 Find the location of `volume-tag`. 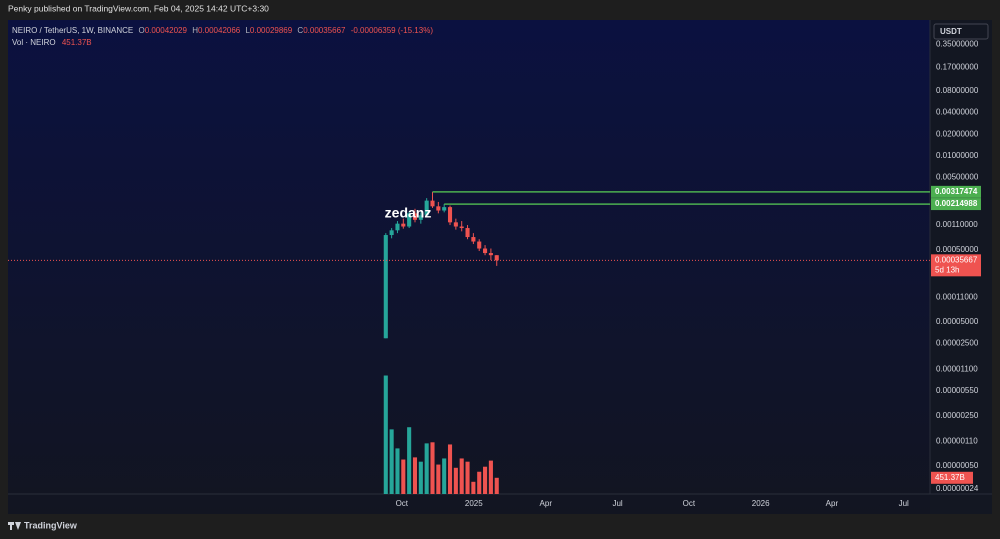

volume-tag is located at coordinates (952, 477).